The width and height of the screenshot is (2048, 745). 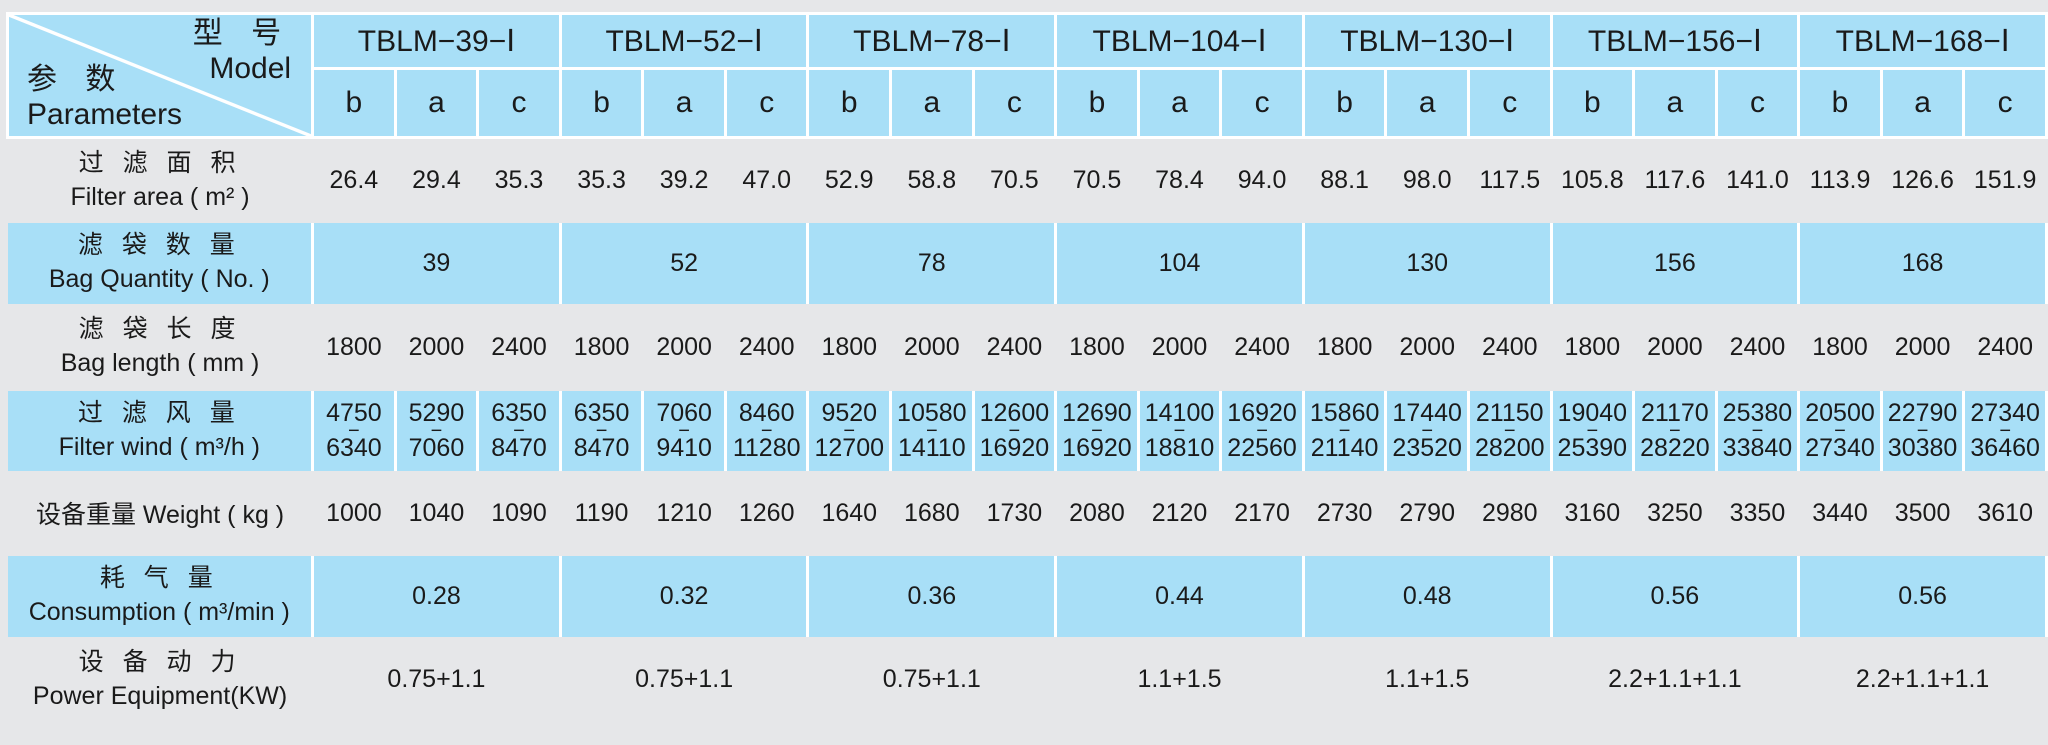 What do you see at coordinates (1840, 513) in the screenshot?
I see `weight-value: 3440` at bounding box center [1840, 513].